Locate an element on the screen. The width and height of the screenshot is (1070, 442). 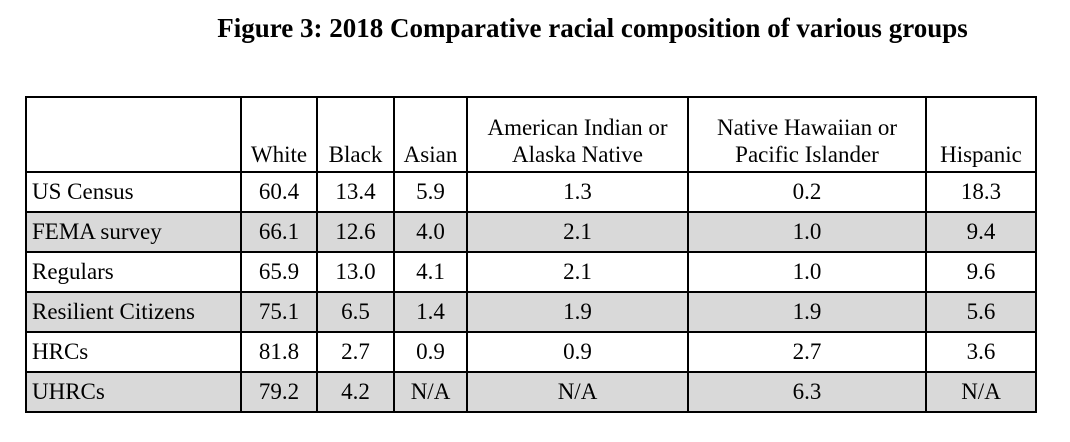
value-cell: 79.2 is located at coordinates (279, 392).